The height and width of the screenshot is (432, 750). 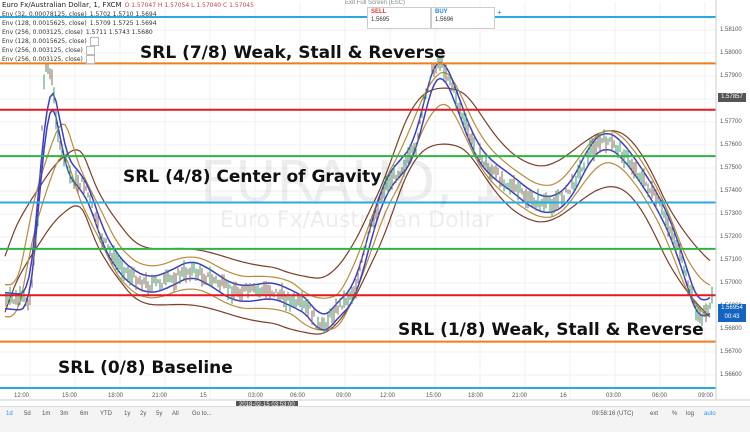 I want to click on log-button: log, so click(x=690, y=414).